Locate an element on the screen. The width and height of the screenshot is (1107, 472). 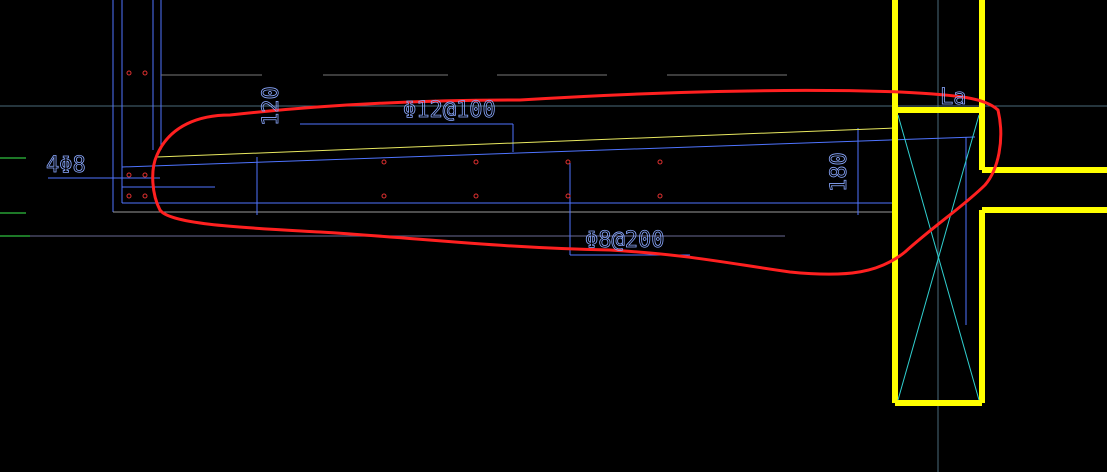
top-rebar is located at coordinates (526, 142).